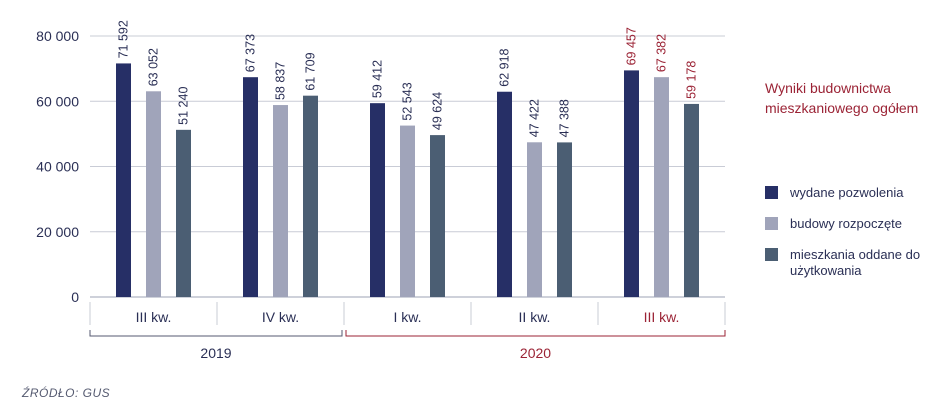 This screenshot has width=948, height=409. Describe the element at coordinates (215, 353) in the screenshot. I see `year-label: 2019` at that location.